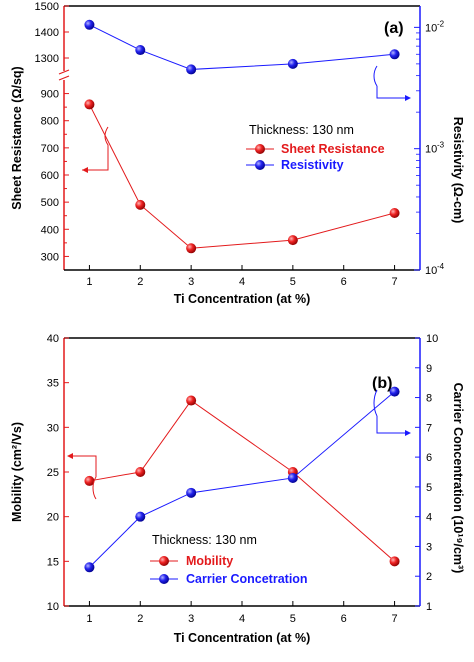 The image size is (474, 662). Describe the element at coordinates (47, 7) in the screenshot. I see `panel-a-y-tick-label: 1500` at that location.